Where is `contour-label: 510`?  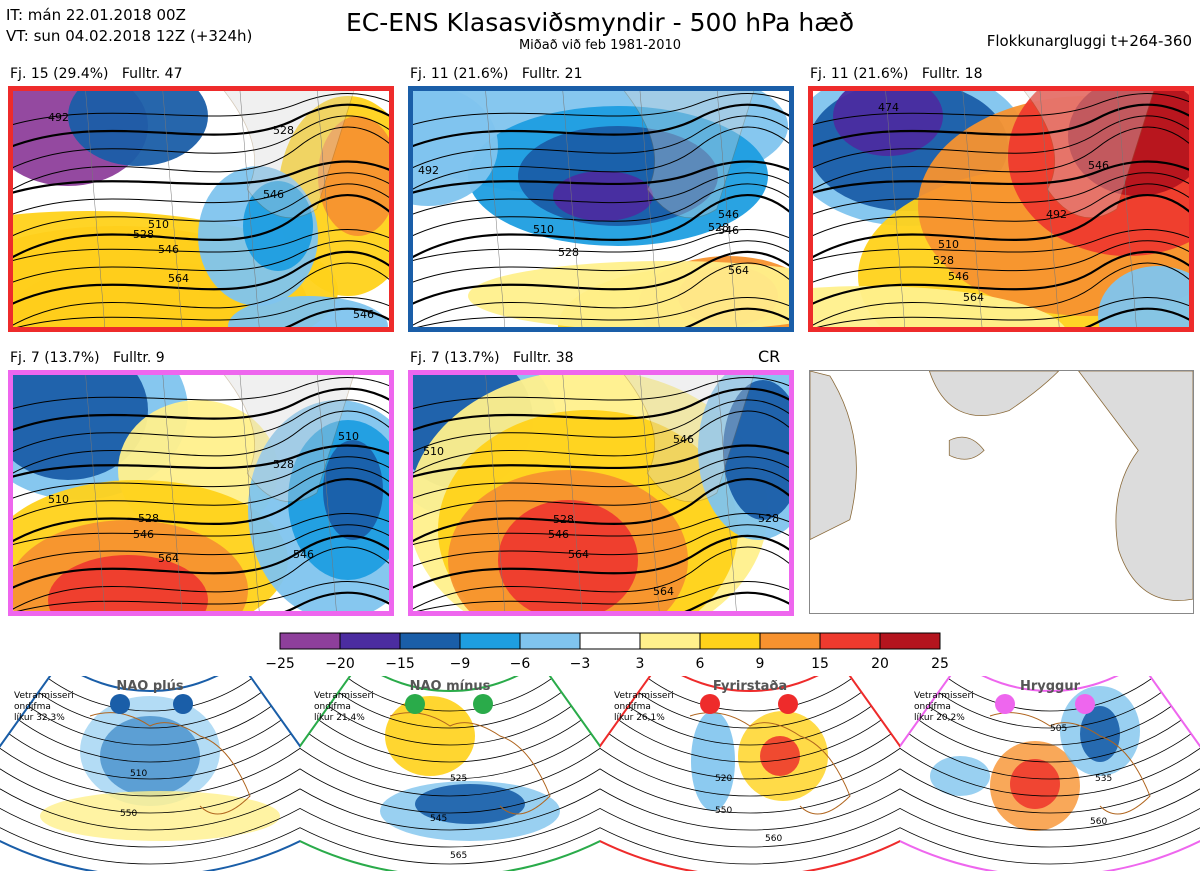 contour-label: 510 is located at coordinates (543, 229).